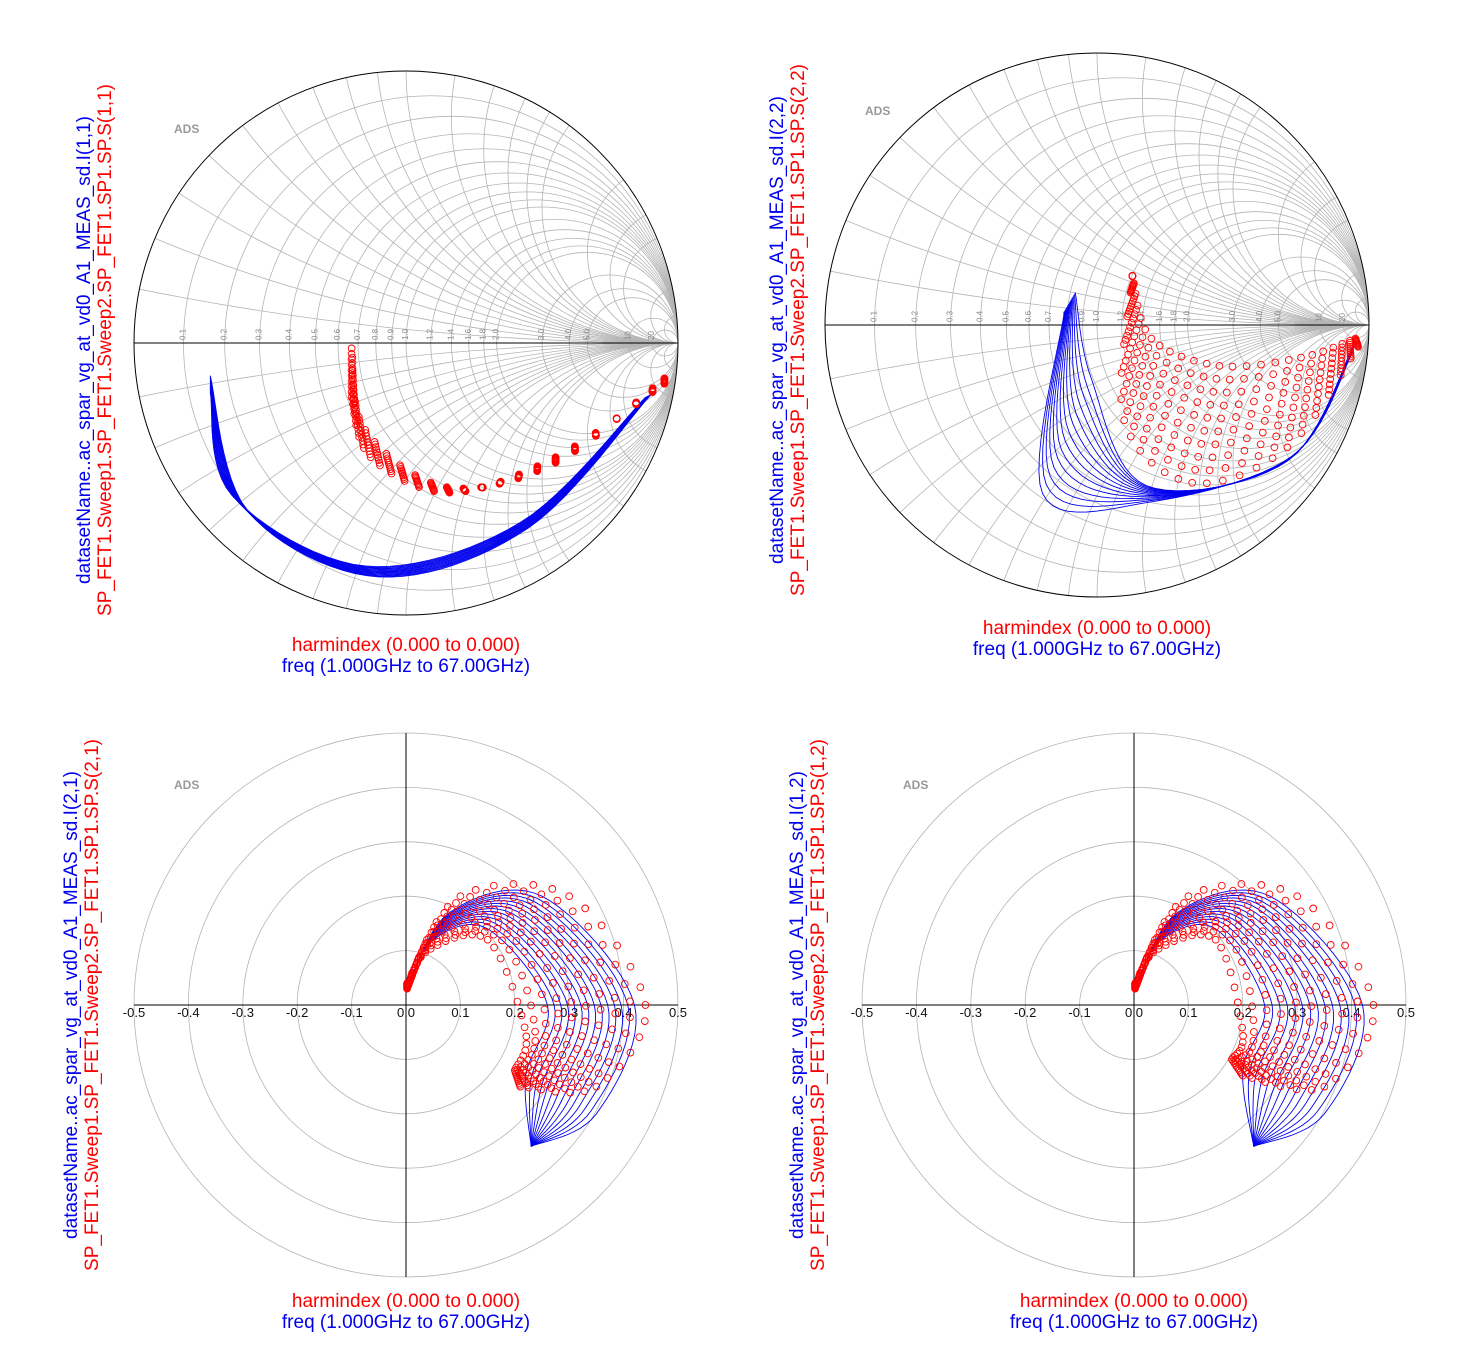 This screenshot has height=1367, width=1471. I want to click on resistance-tick-label: 1.2, so click(1121, 316).